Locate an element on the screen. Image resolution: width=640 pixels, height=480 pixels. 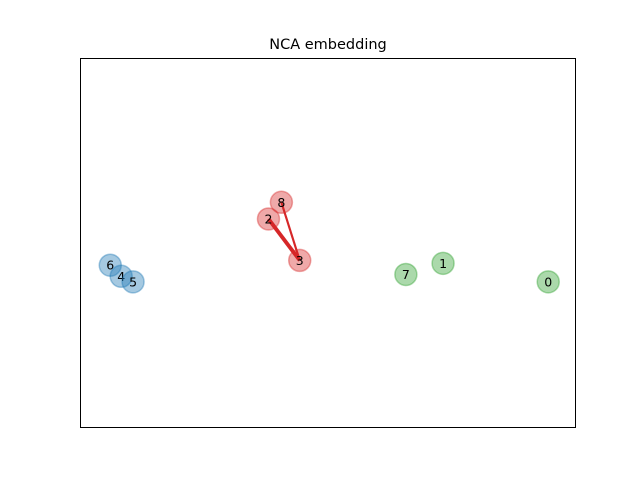
point-label-6: 6 is located at coordinates (110, 265).